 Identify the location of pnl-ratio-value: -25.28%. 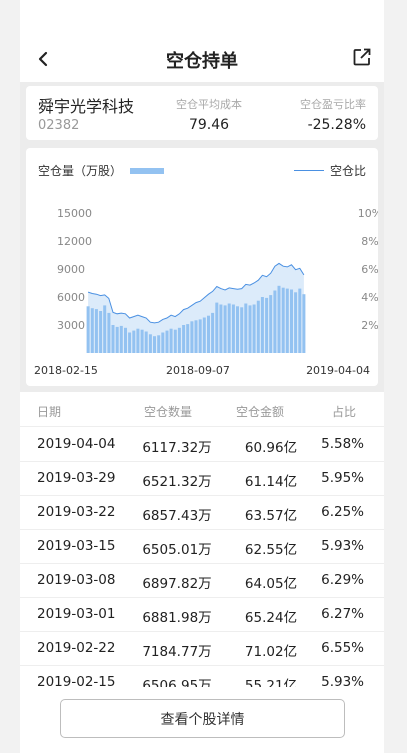
(336, 125).